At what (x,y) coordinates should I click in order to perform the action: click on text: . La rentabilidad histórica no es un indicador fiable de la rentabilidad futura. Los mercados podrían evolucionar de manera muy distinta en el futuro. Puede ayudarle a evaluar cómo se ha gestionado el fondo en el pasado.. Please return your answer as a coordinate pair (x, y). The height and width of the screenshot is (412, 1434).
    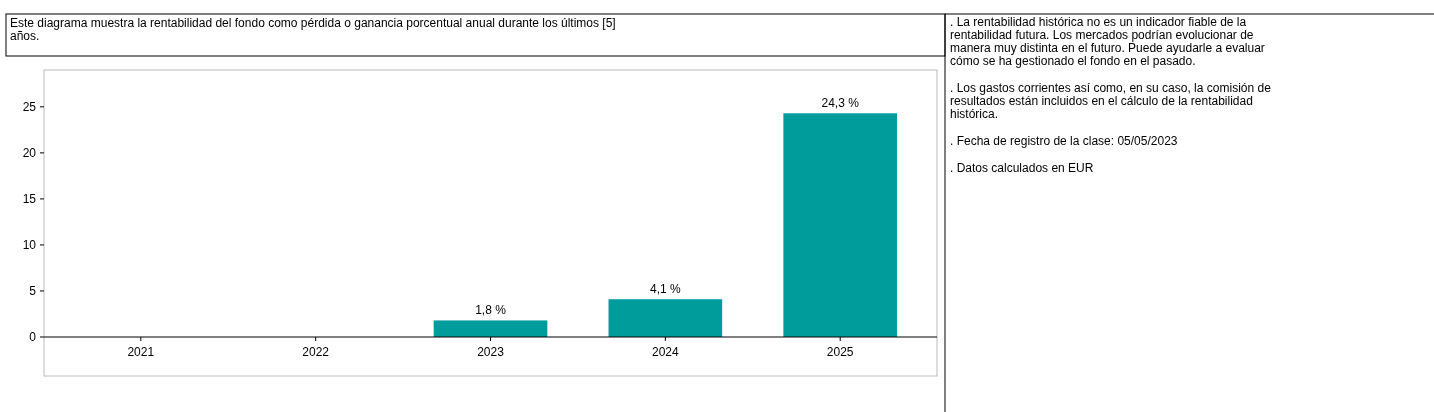
    Looking at the image, I should click on (1107, 41).